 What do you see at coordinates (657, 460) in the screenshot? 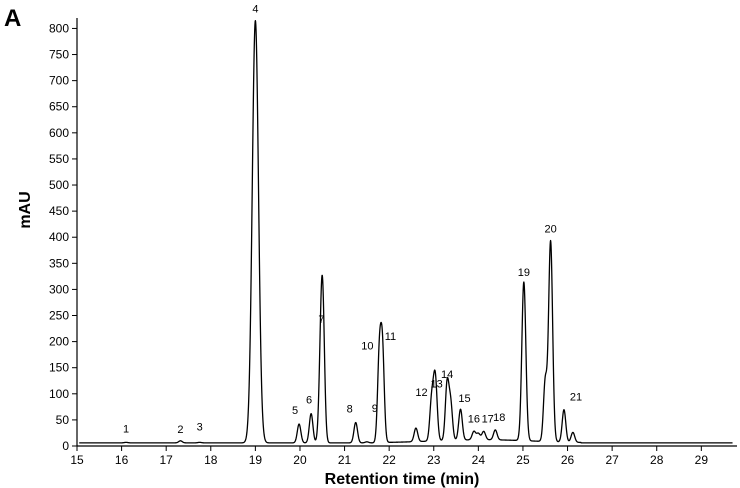
I see `x-tick-label: 28` at bounding box center [657, 460].